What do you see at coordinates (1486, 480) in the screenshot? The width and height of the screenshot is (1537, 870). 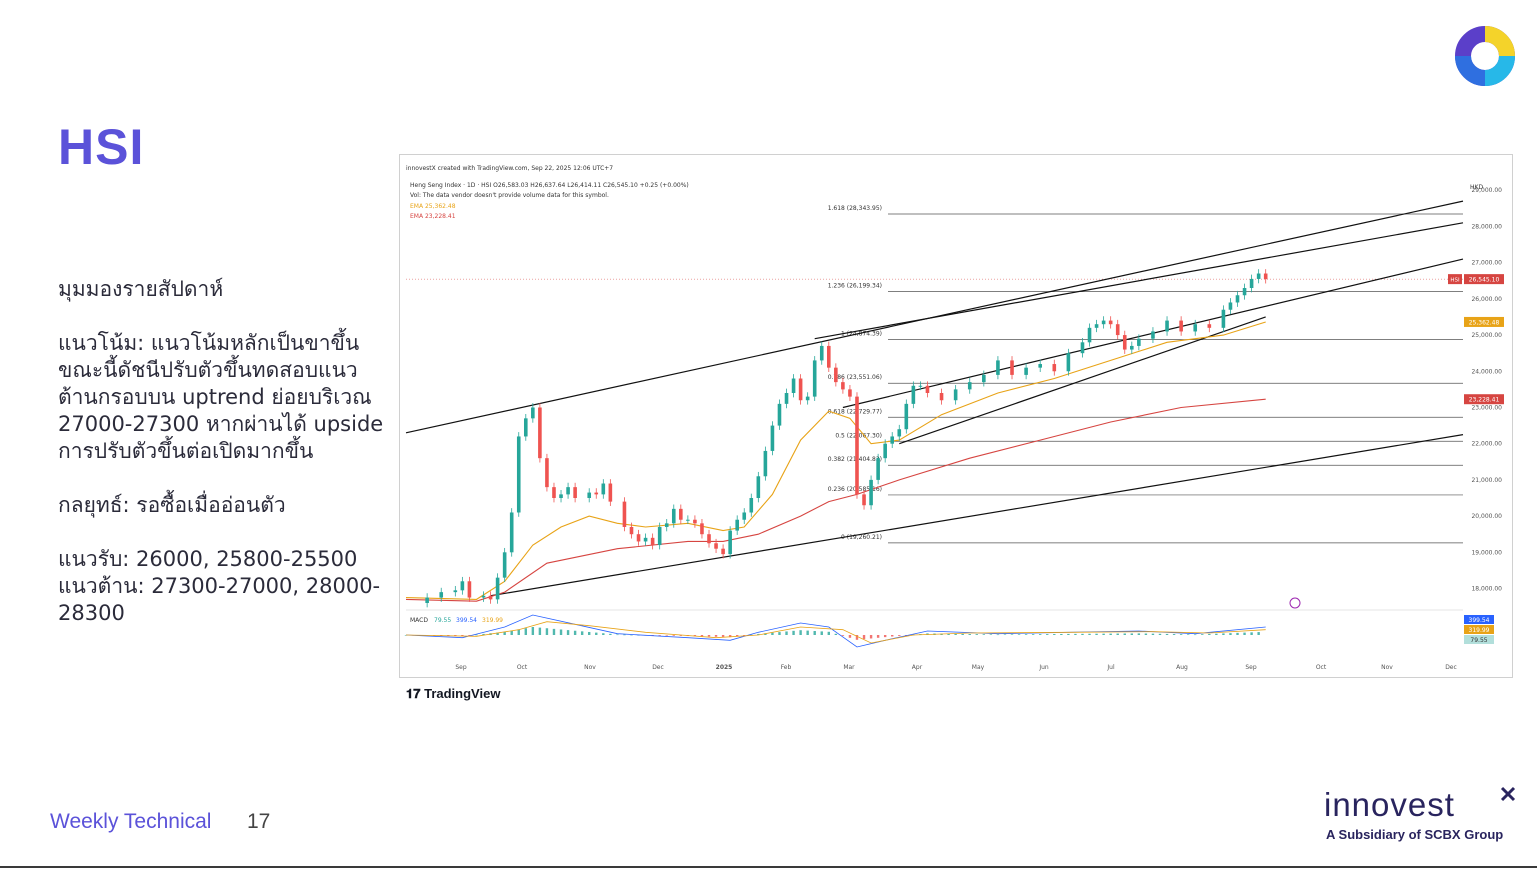 I see `y-tick-label: 21,000.00` at bounding box center [1486, 480].